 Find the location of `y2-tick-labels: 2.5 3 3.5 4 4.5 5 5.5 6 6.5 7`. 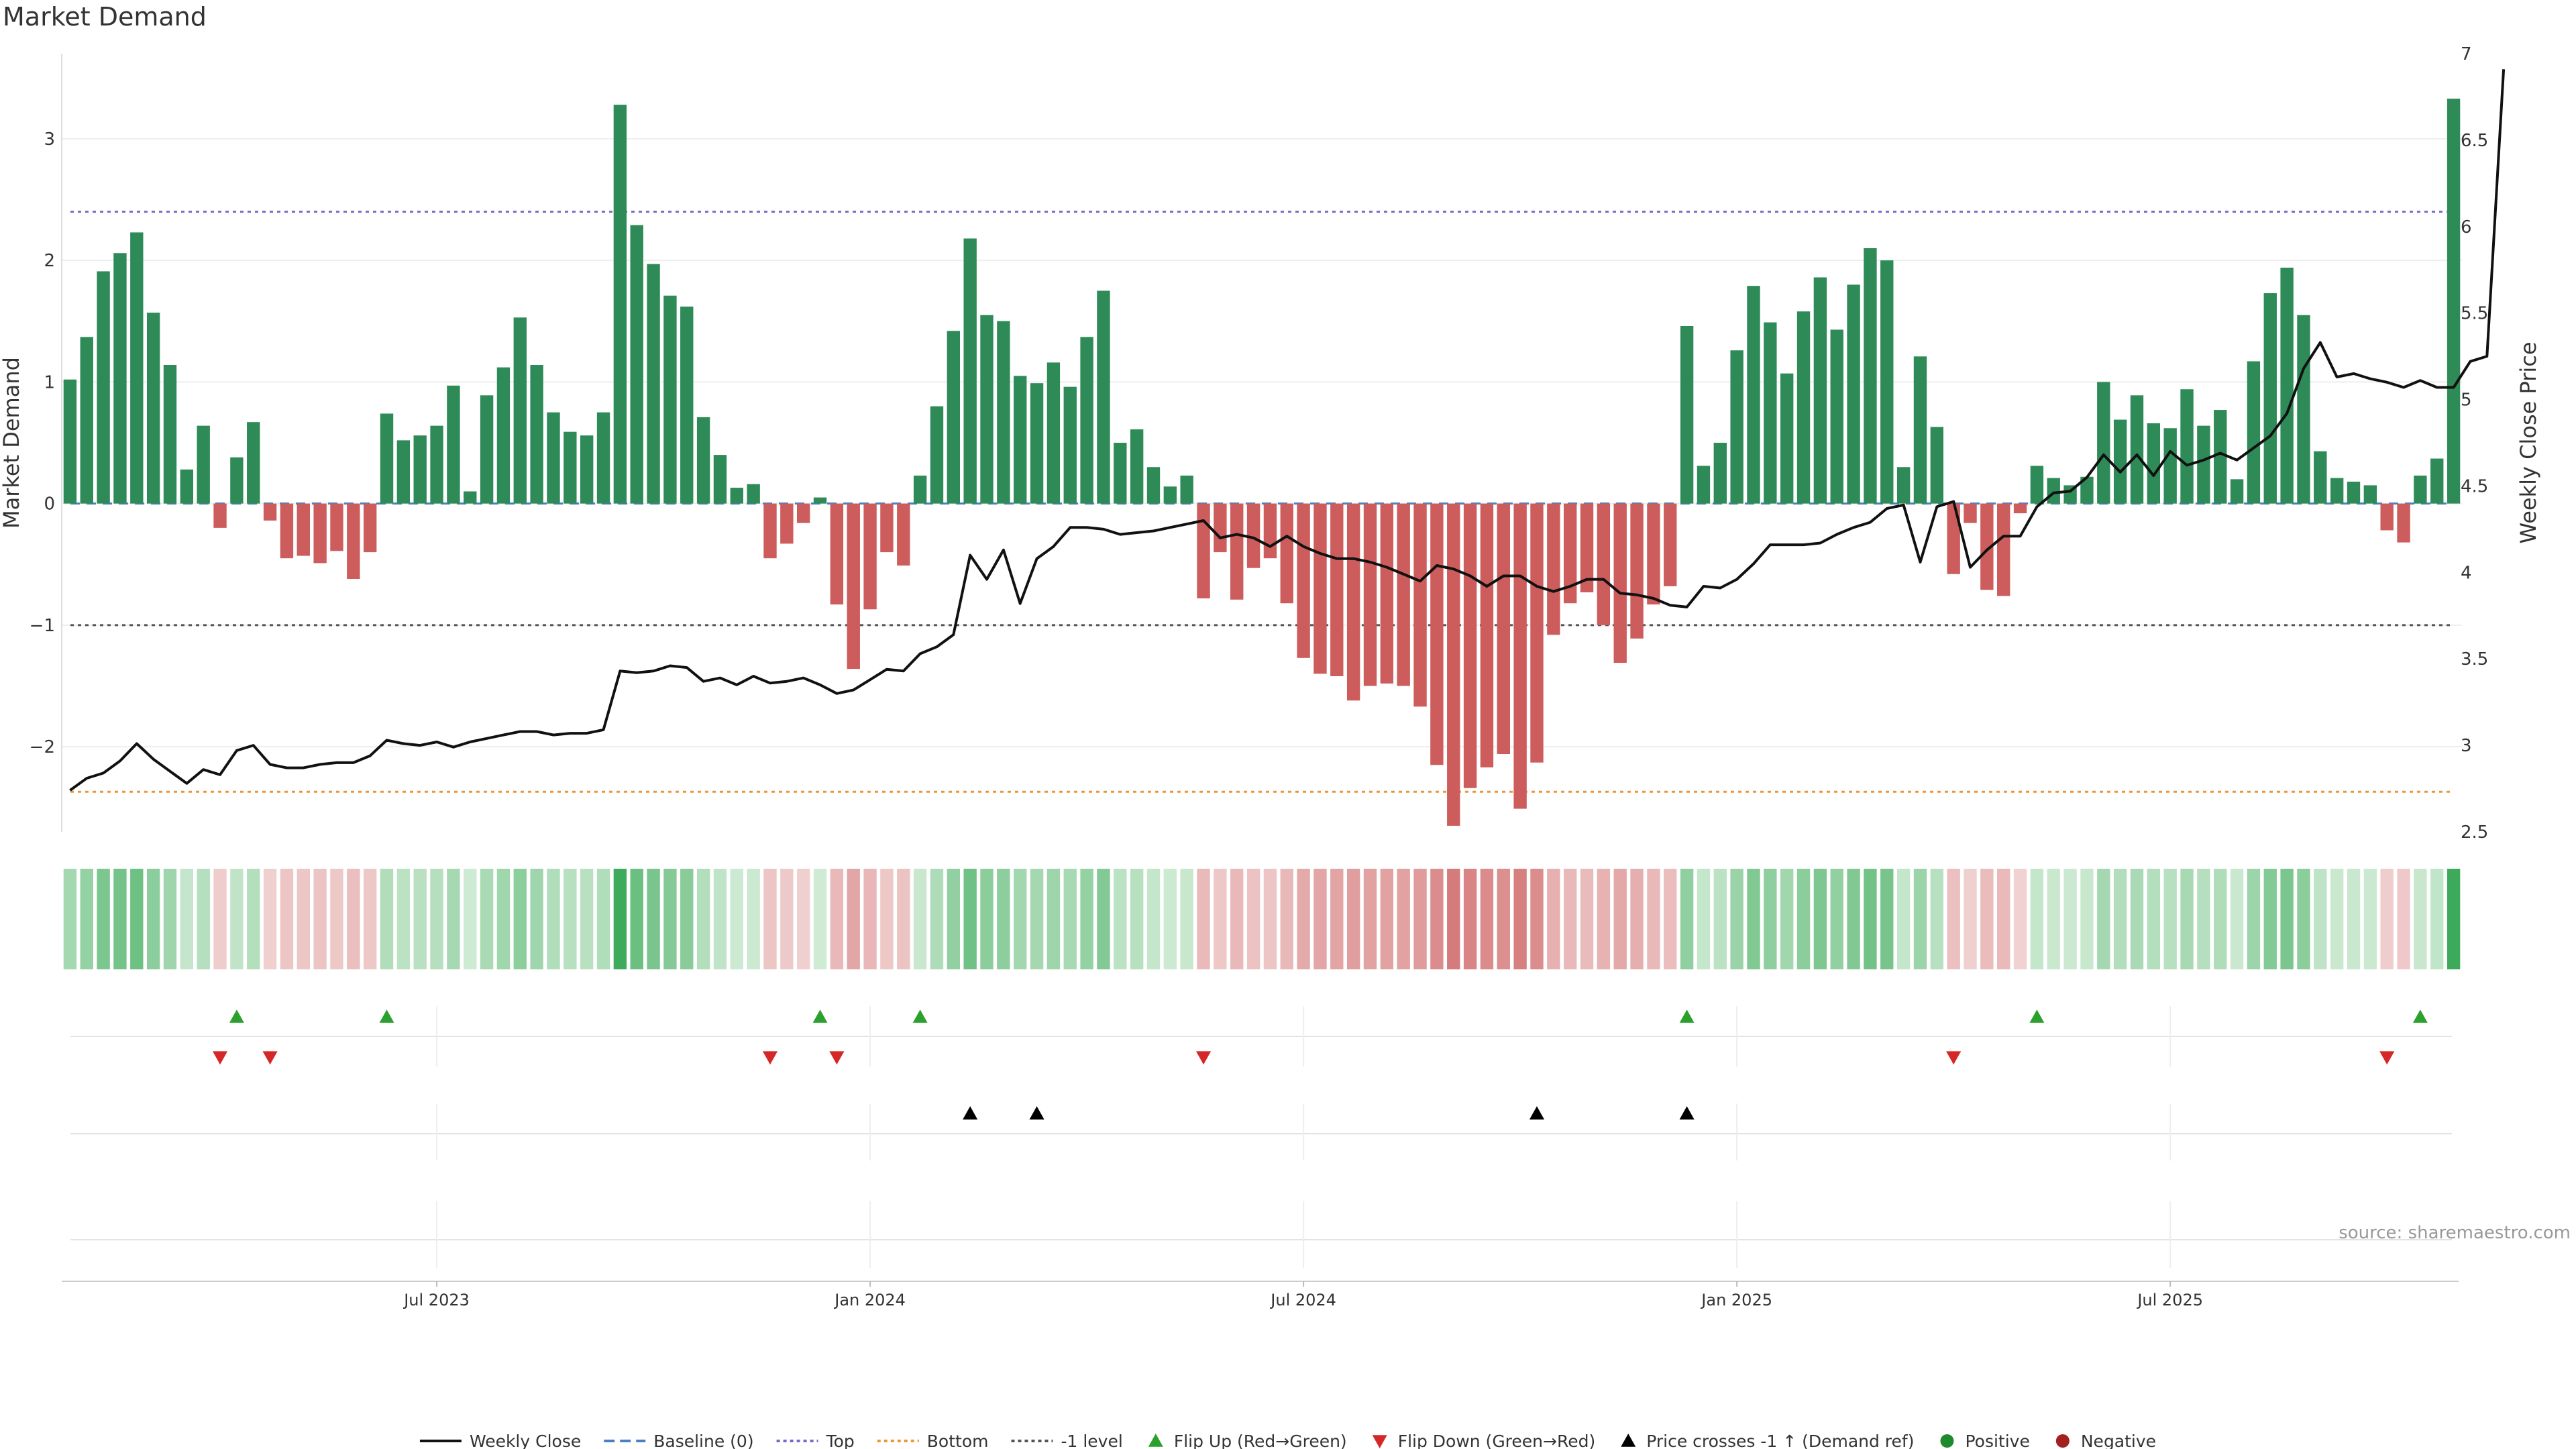

y2-tick-labels: 2.5 3 3.5 4 4.5 5 5.5 6 6.5 7 is located at coordinates (2474, 443).